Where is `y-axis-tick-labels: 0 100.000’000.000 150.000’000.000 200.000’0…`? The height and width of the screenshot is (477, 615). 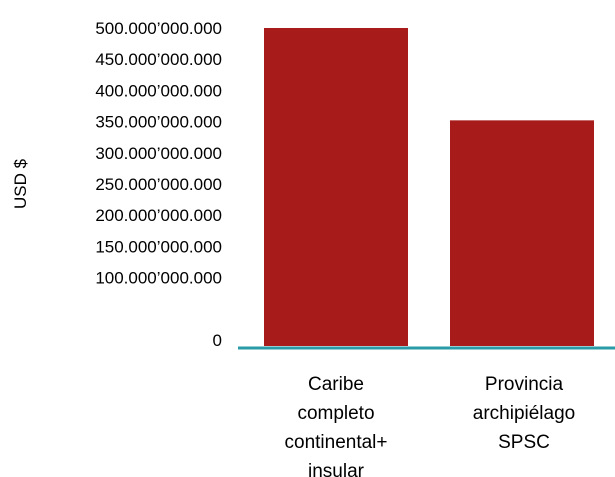
y-axis-tick-labels: 0 100.000’000.000 150.000’000.000 200.000’0… is located at coordinates (158, 184).